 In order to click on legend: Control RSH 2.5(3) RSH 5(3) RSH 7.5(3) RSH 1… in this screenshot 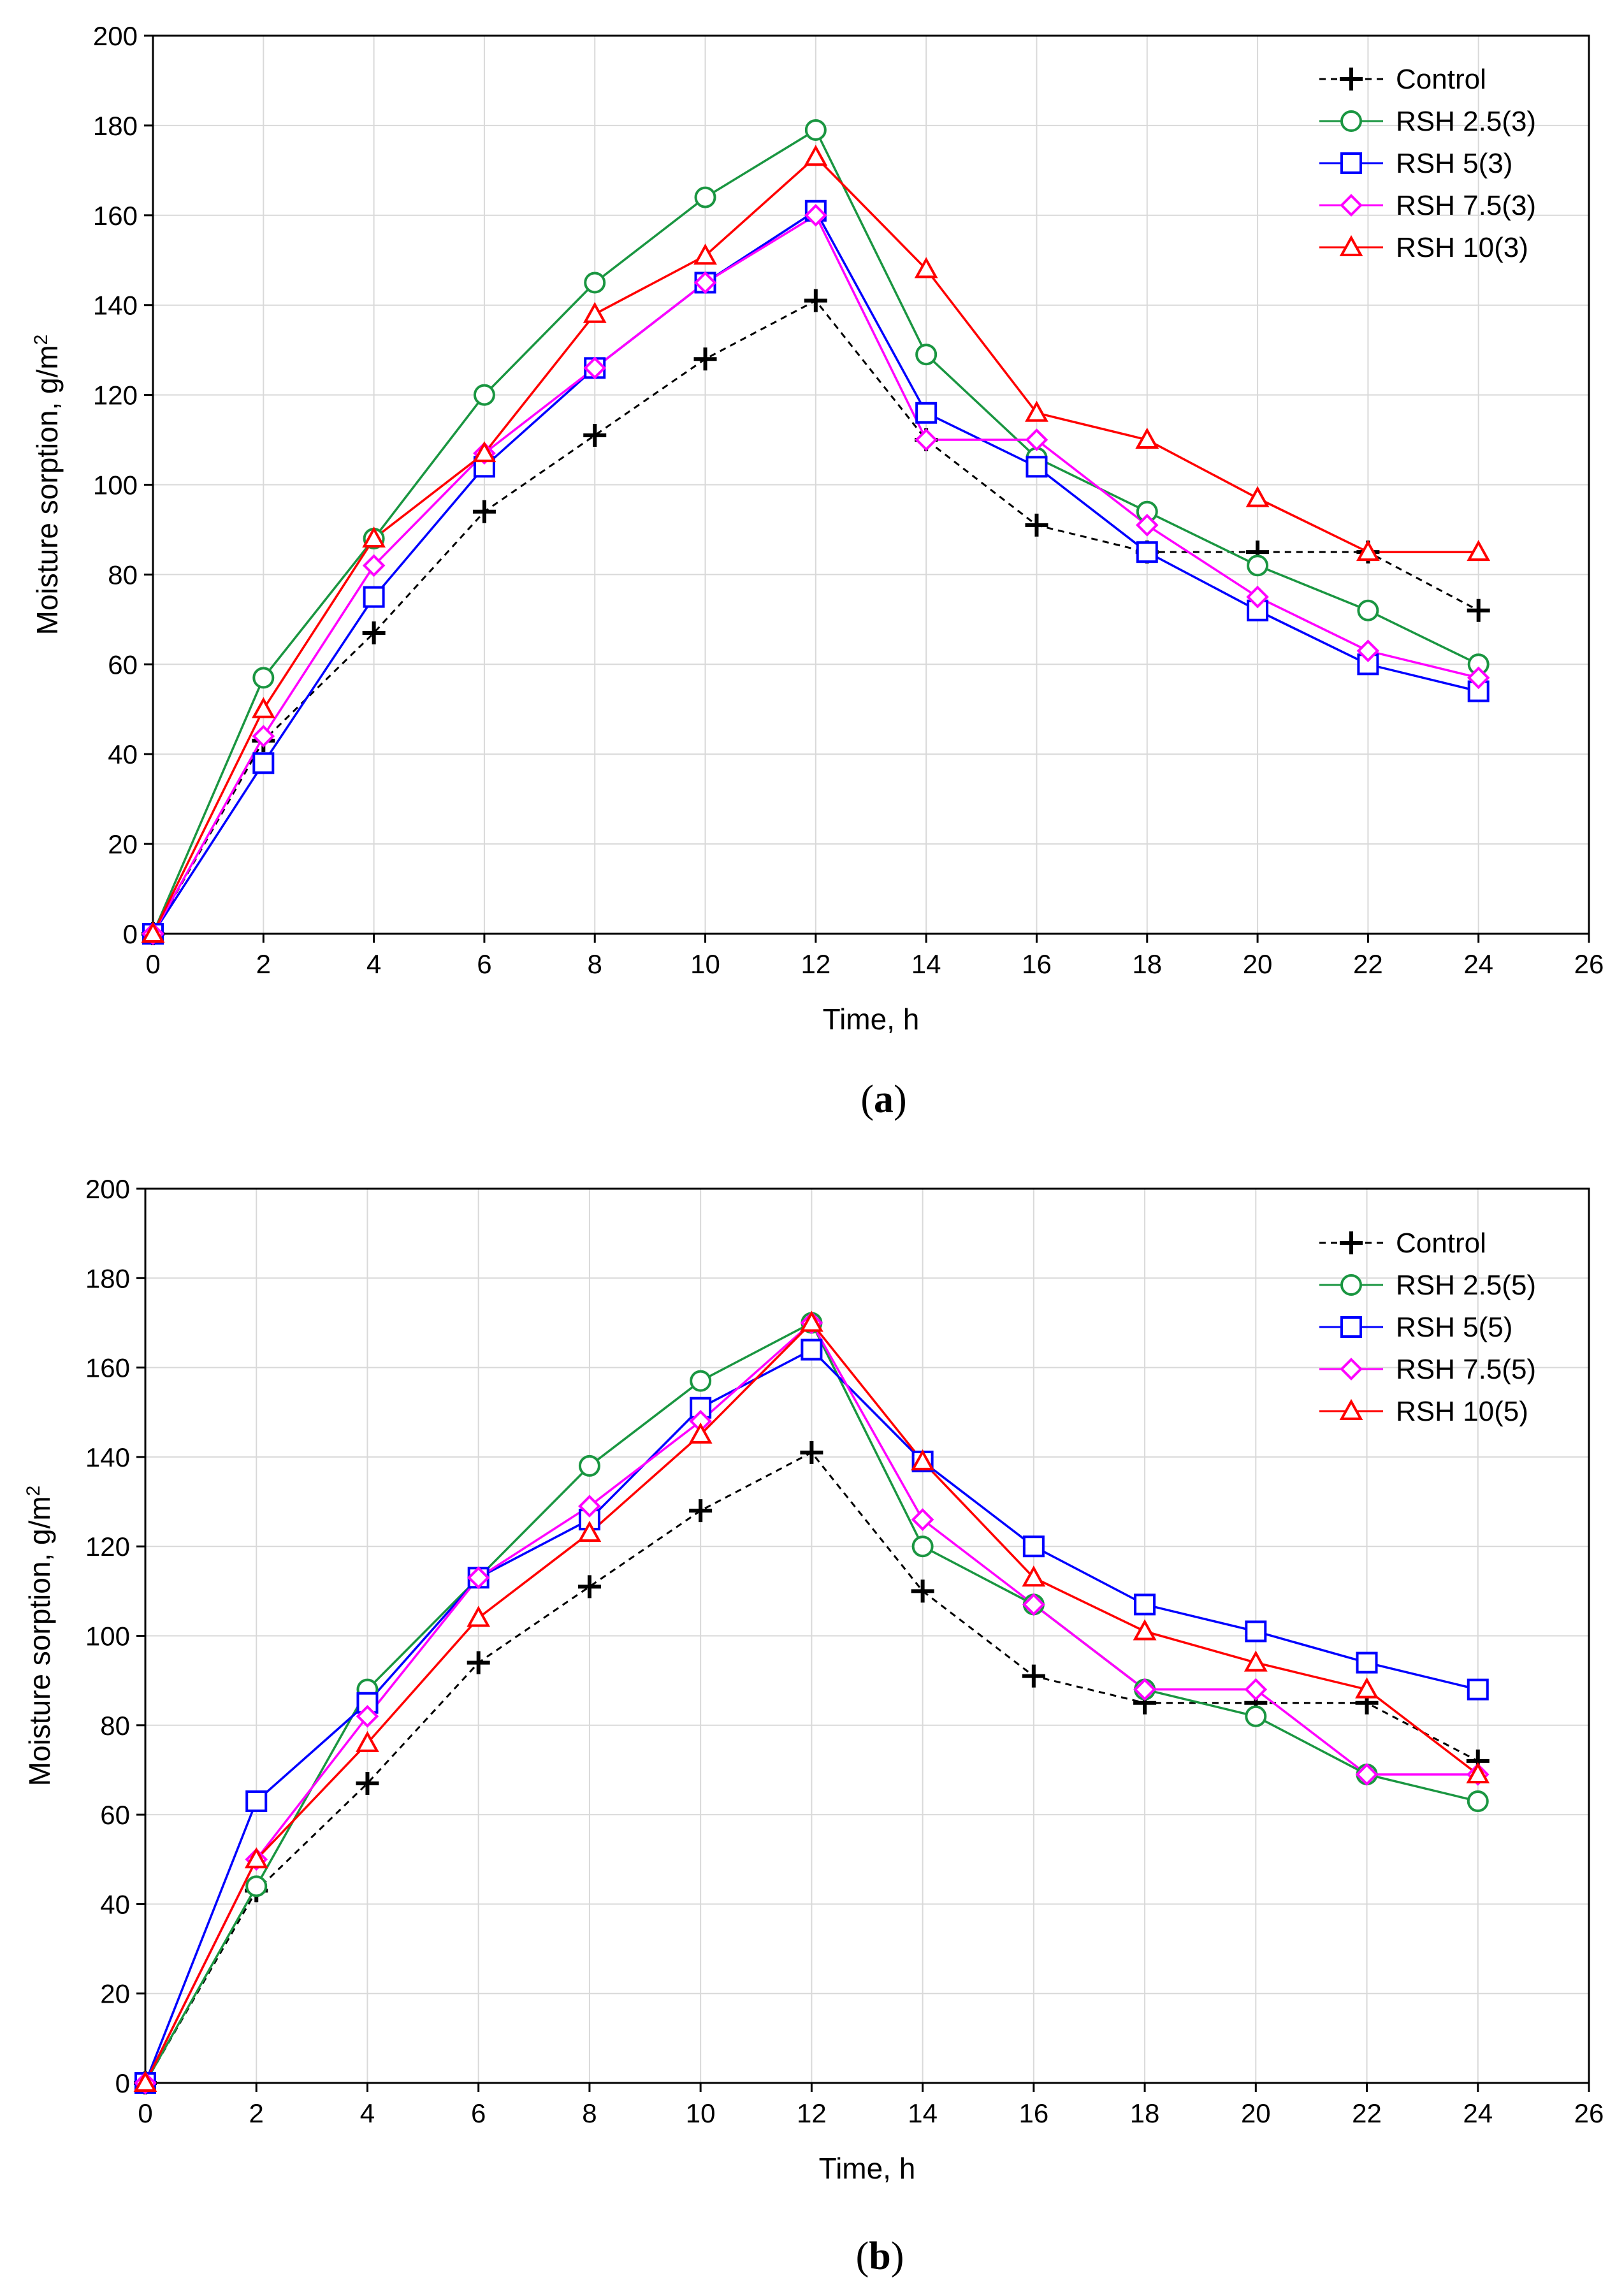, I will do `click(1427, 163)`.